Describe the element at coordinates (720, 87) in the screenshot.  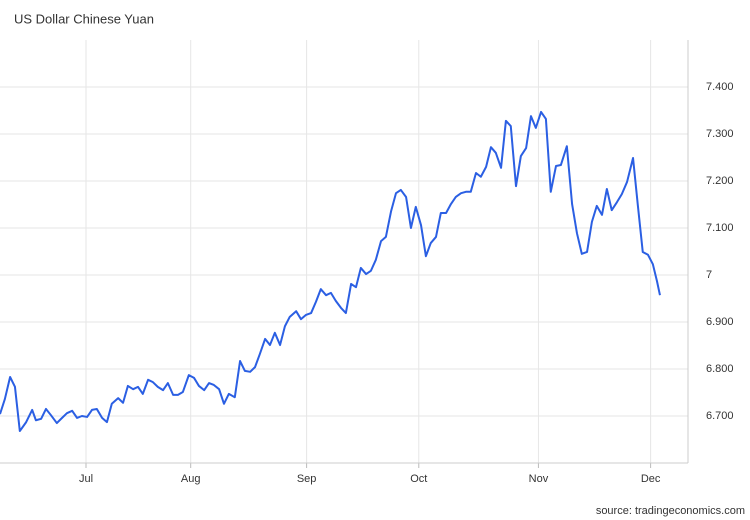
I see `y-tick-label: 7.400` at that location.